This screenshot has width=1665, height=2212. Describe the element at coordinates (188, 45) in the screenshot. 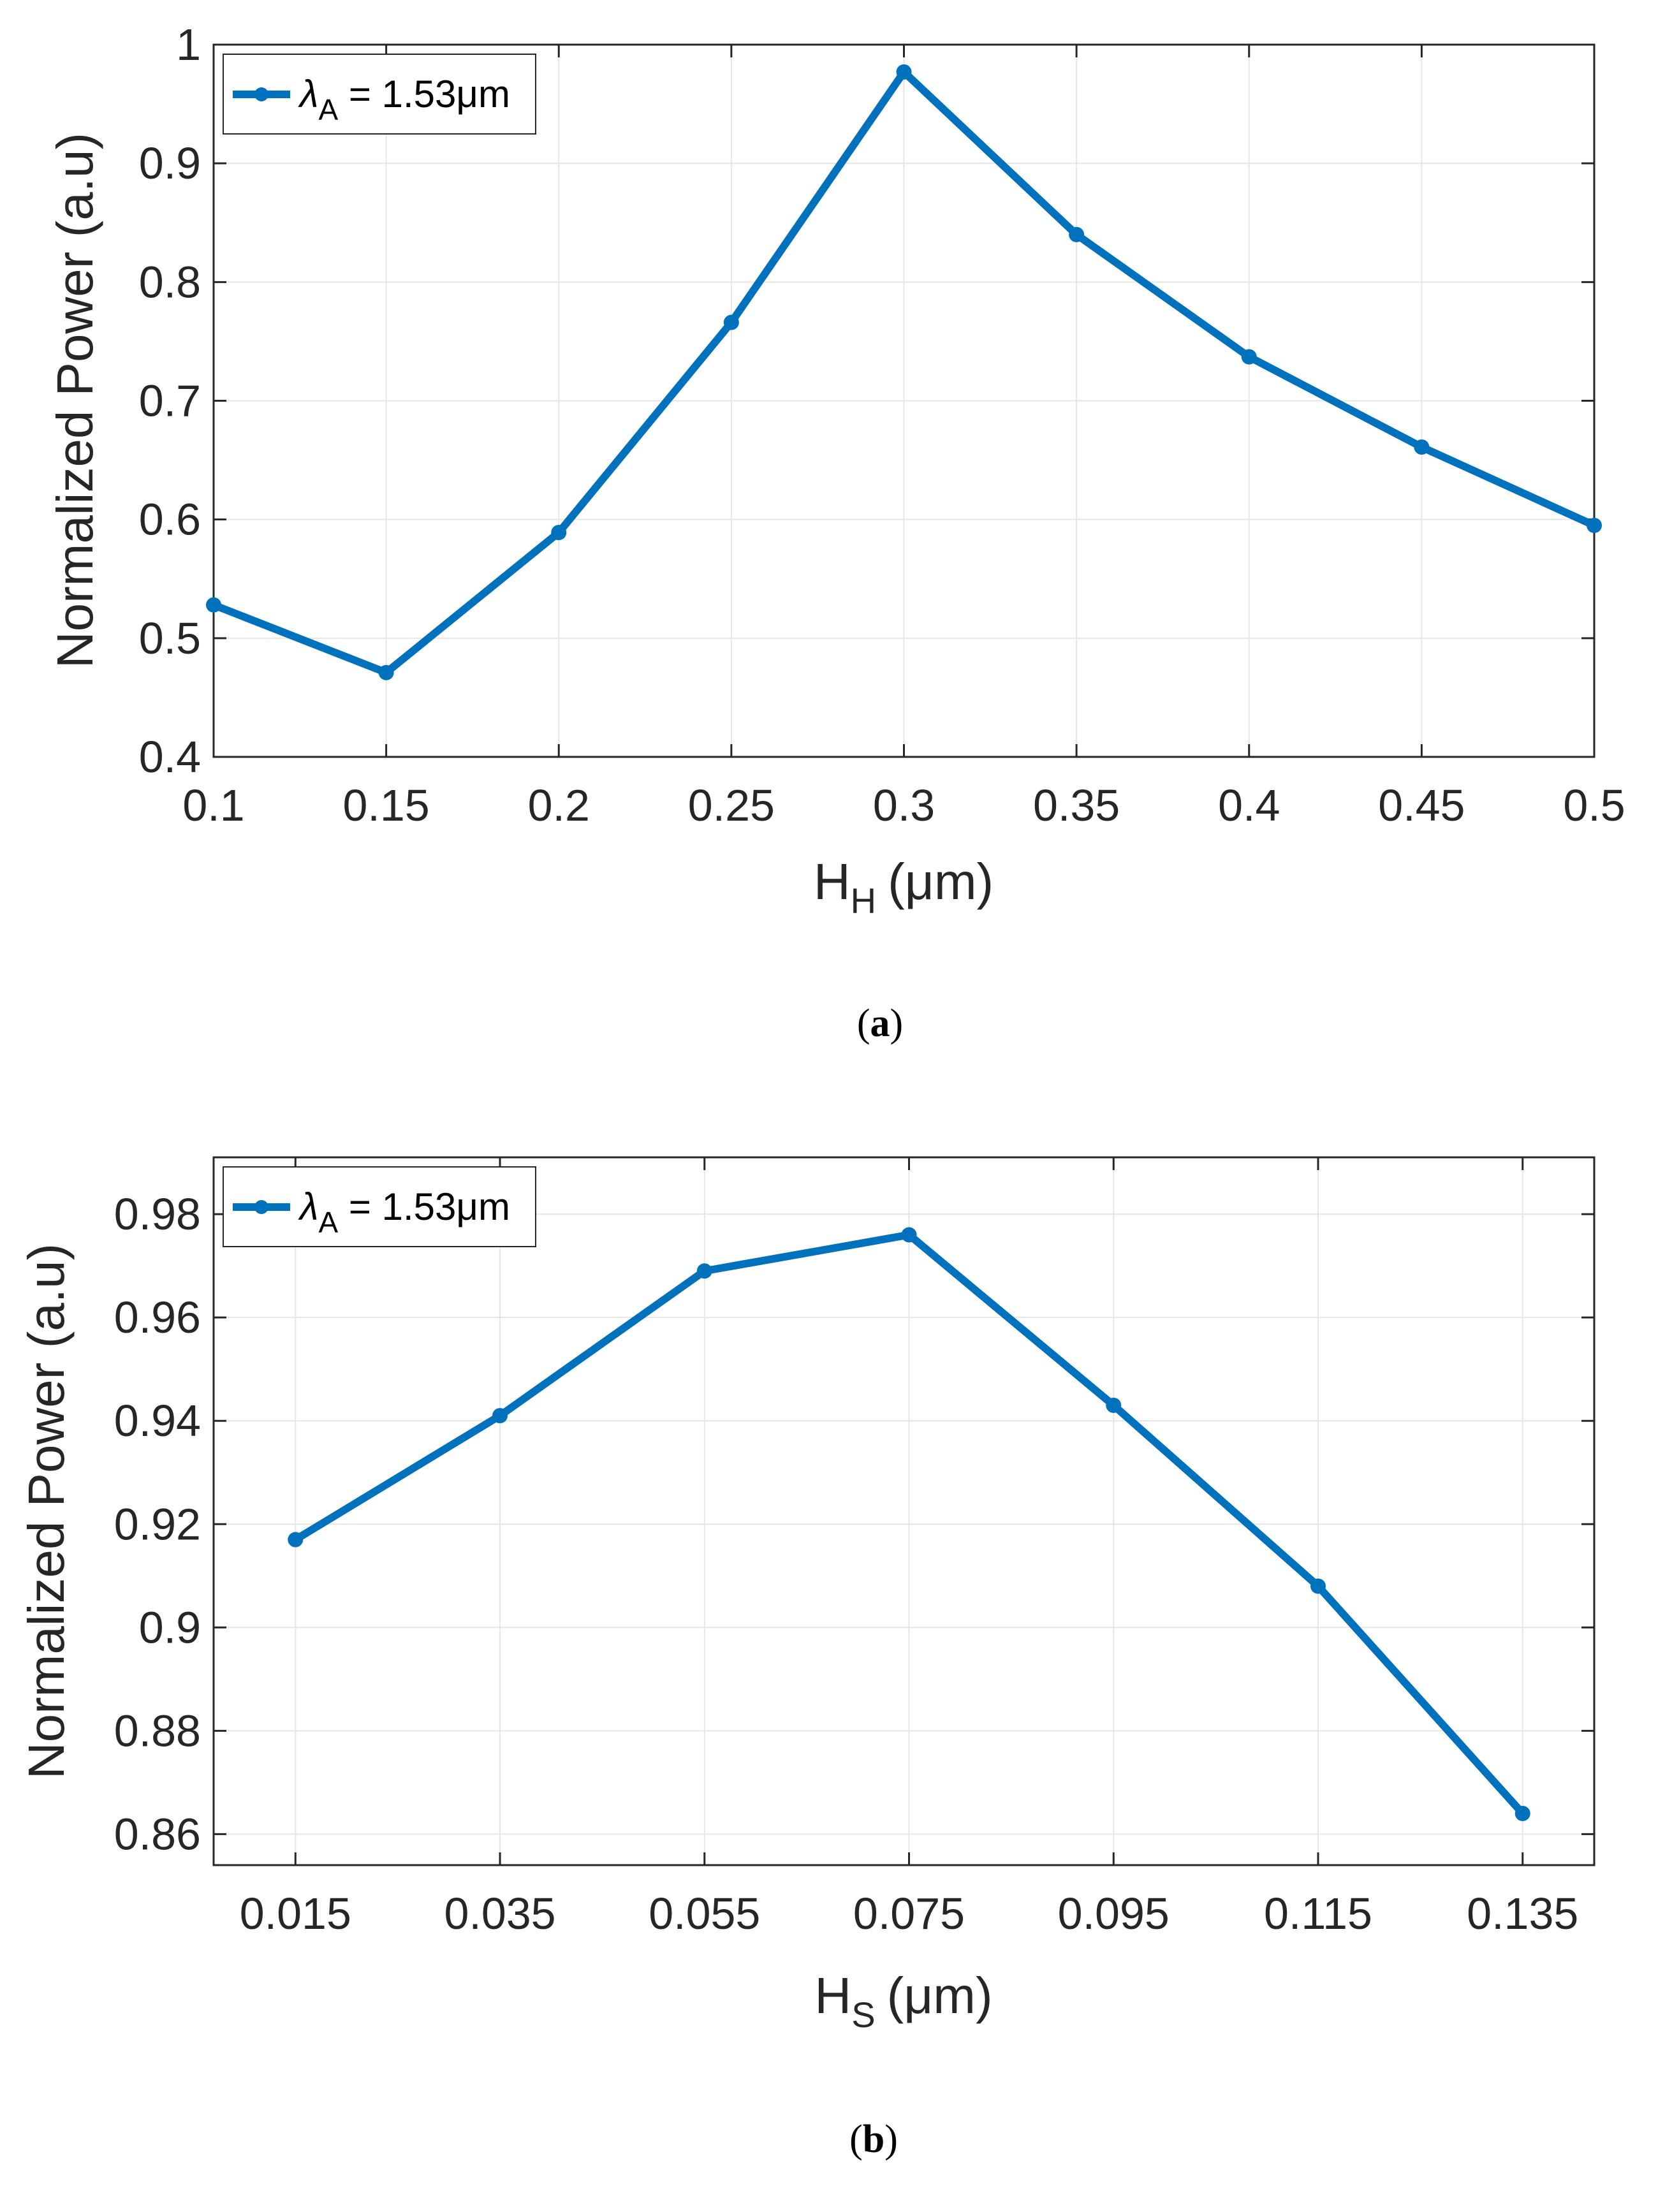

I see `chart-a-y-tick-label: 1` at that location.